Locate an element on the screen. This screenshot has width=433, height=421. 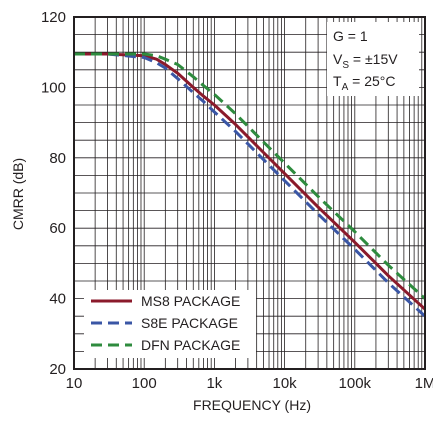
legend: MS8 PACKAGE S8E PACKAGE DFN PACKAGE is located at coordinates (170, 324).